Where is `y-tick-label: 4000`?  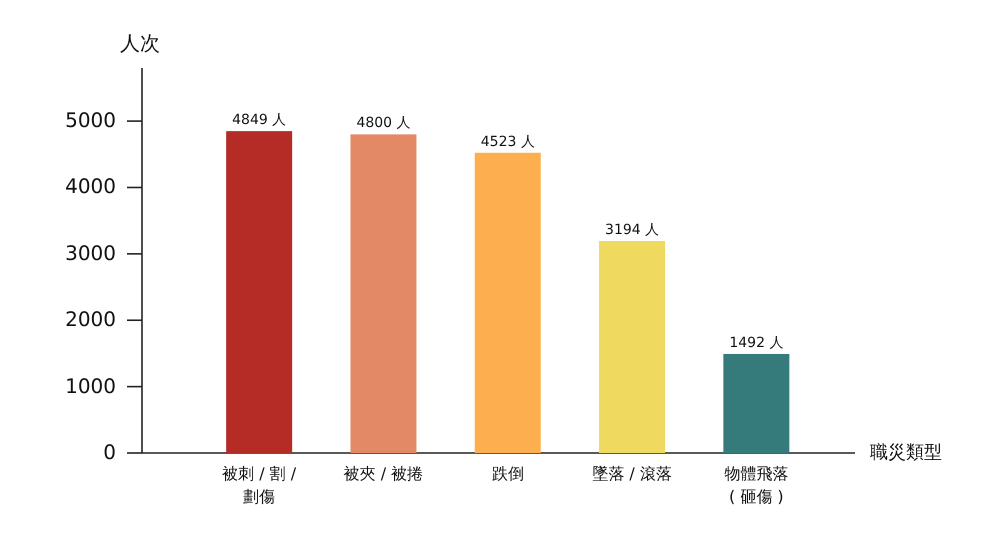
y-tick-label: 4000 is located at coordinates (90, 186).